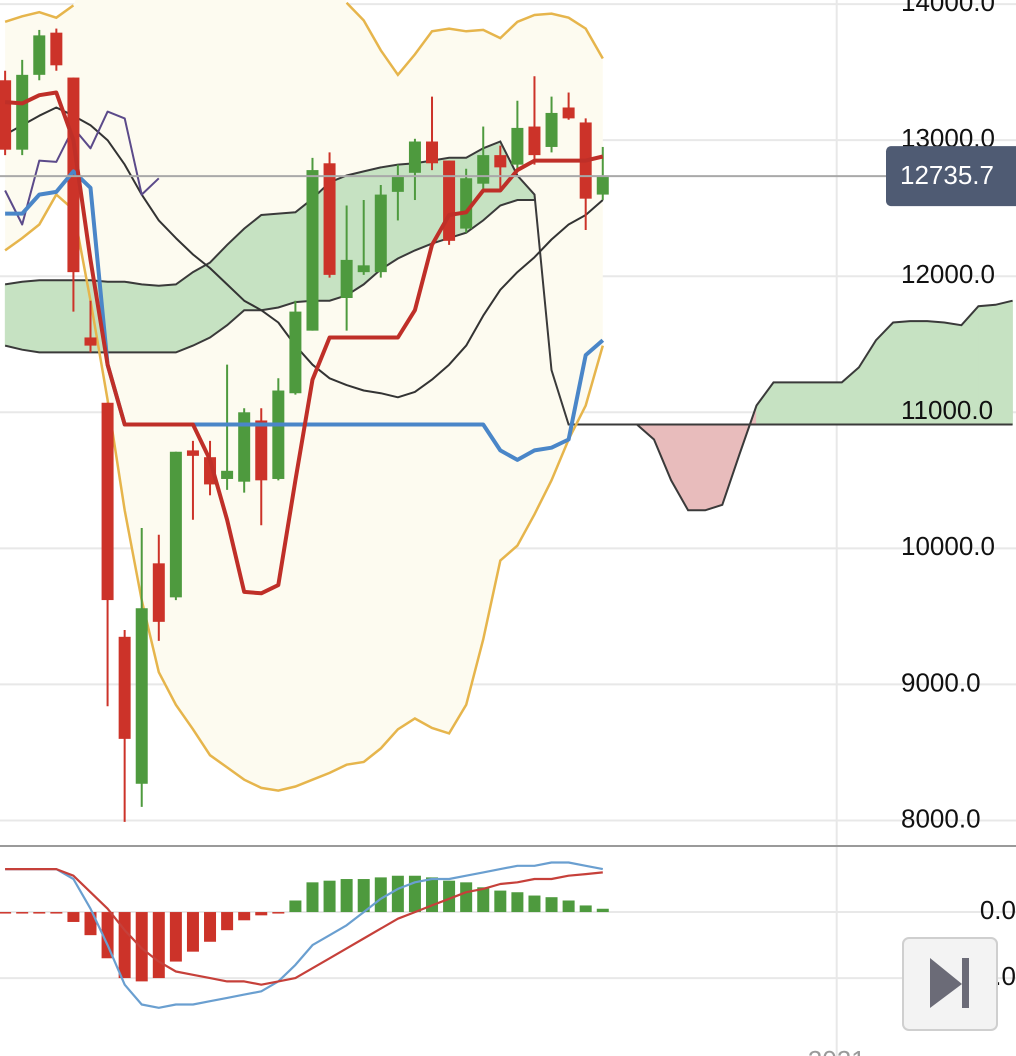 This screenshot has height=1056, width=1016. Describe the element at coordinates (947, 175) in the screenshot. I see `price-label: 12735.7` at that location.